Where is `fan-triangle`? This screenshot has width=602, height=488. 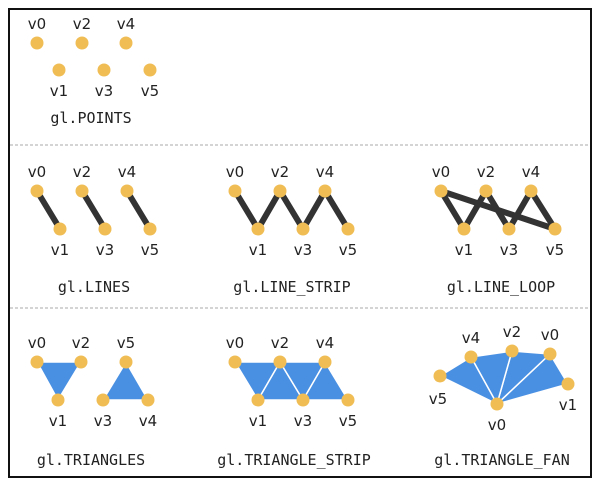
fan-triangle is located at coordinates (468, 380).